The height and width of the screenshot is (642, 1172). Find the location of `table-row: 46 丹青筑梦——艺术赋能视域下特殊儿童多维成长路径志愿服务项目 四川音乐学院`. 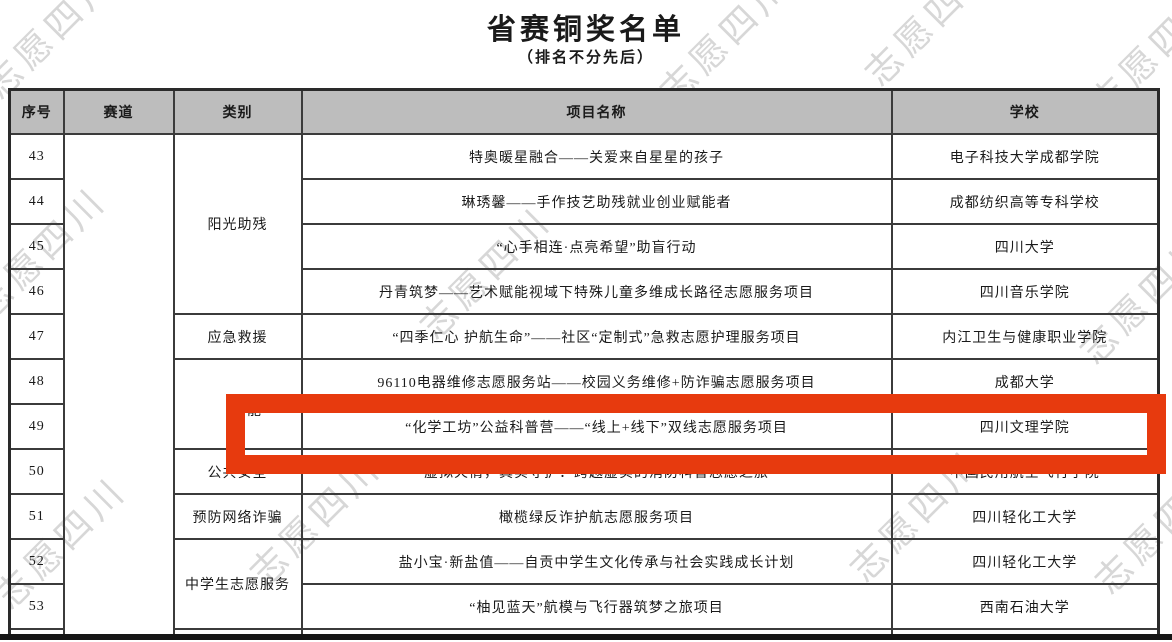

table-row: 46 丹青筑梦——艺术赋能视域下特殊儿童多维成长路径志愿服务项目 四川音乐学院 is located at coordinates (584, 291).